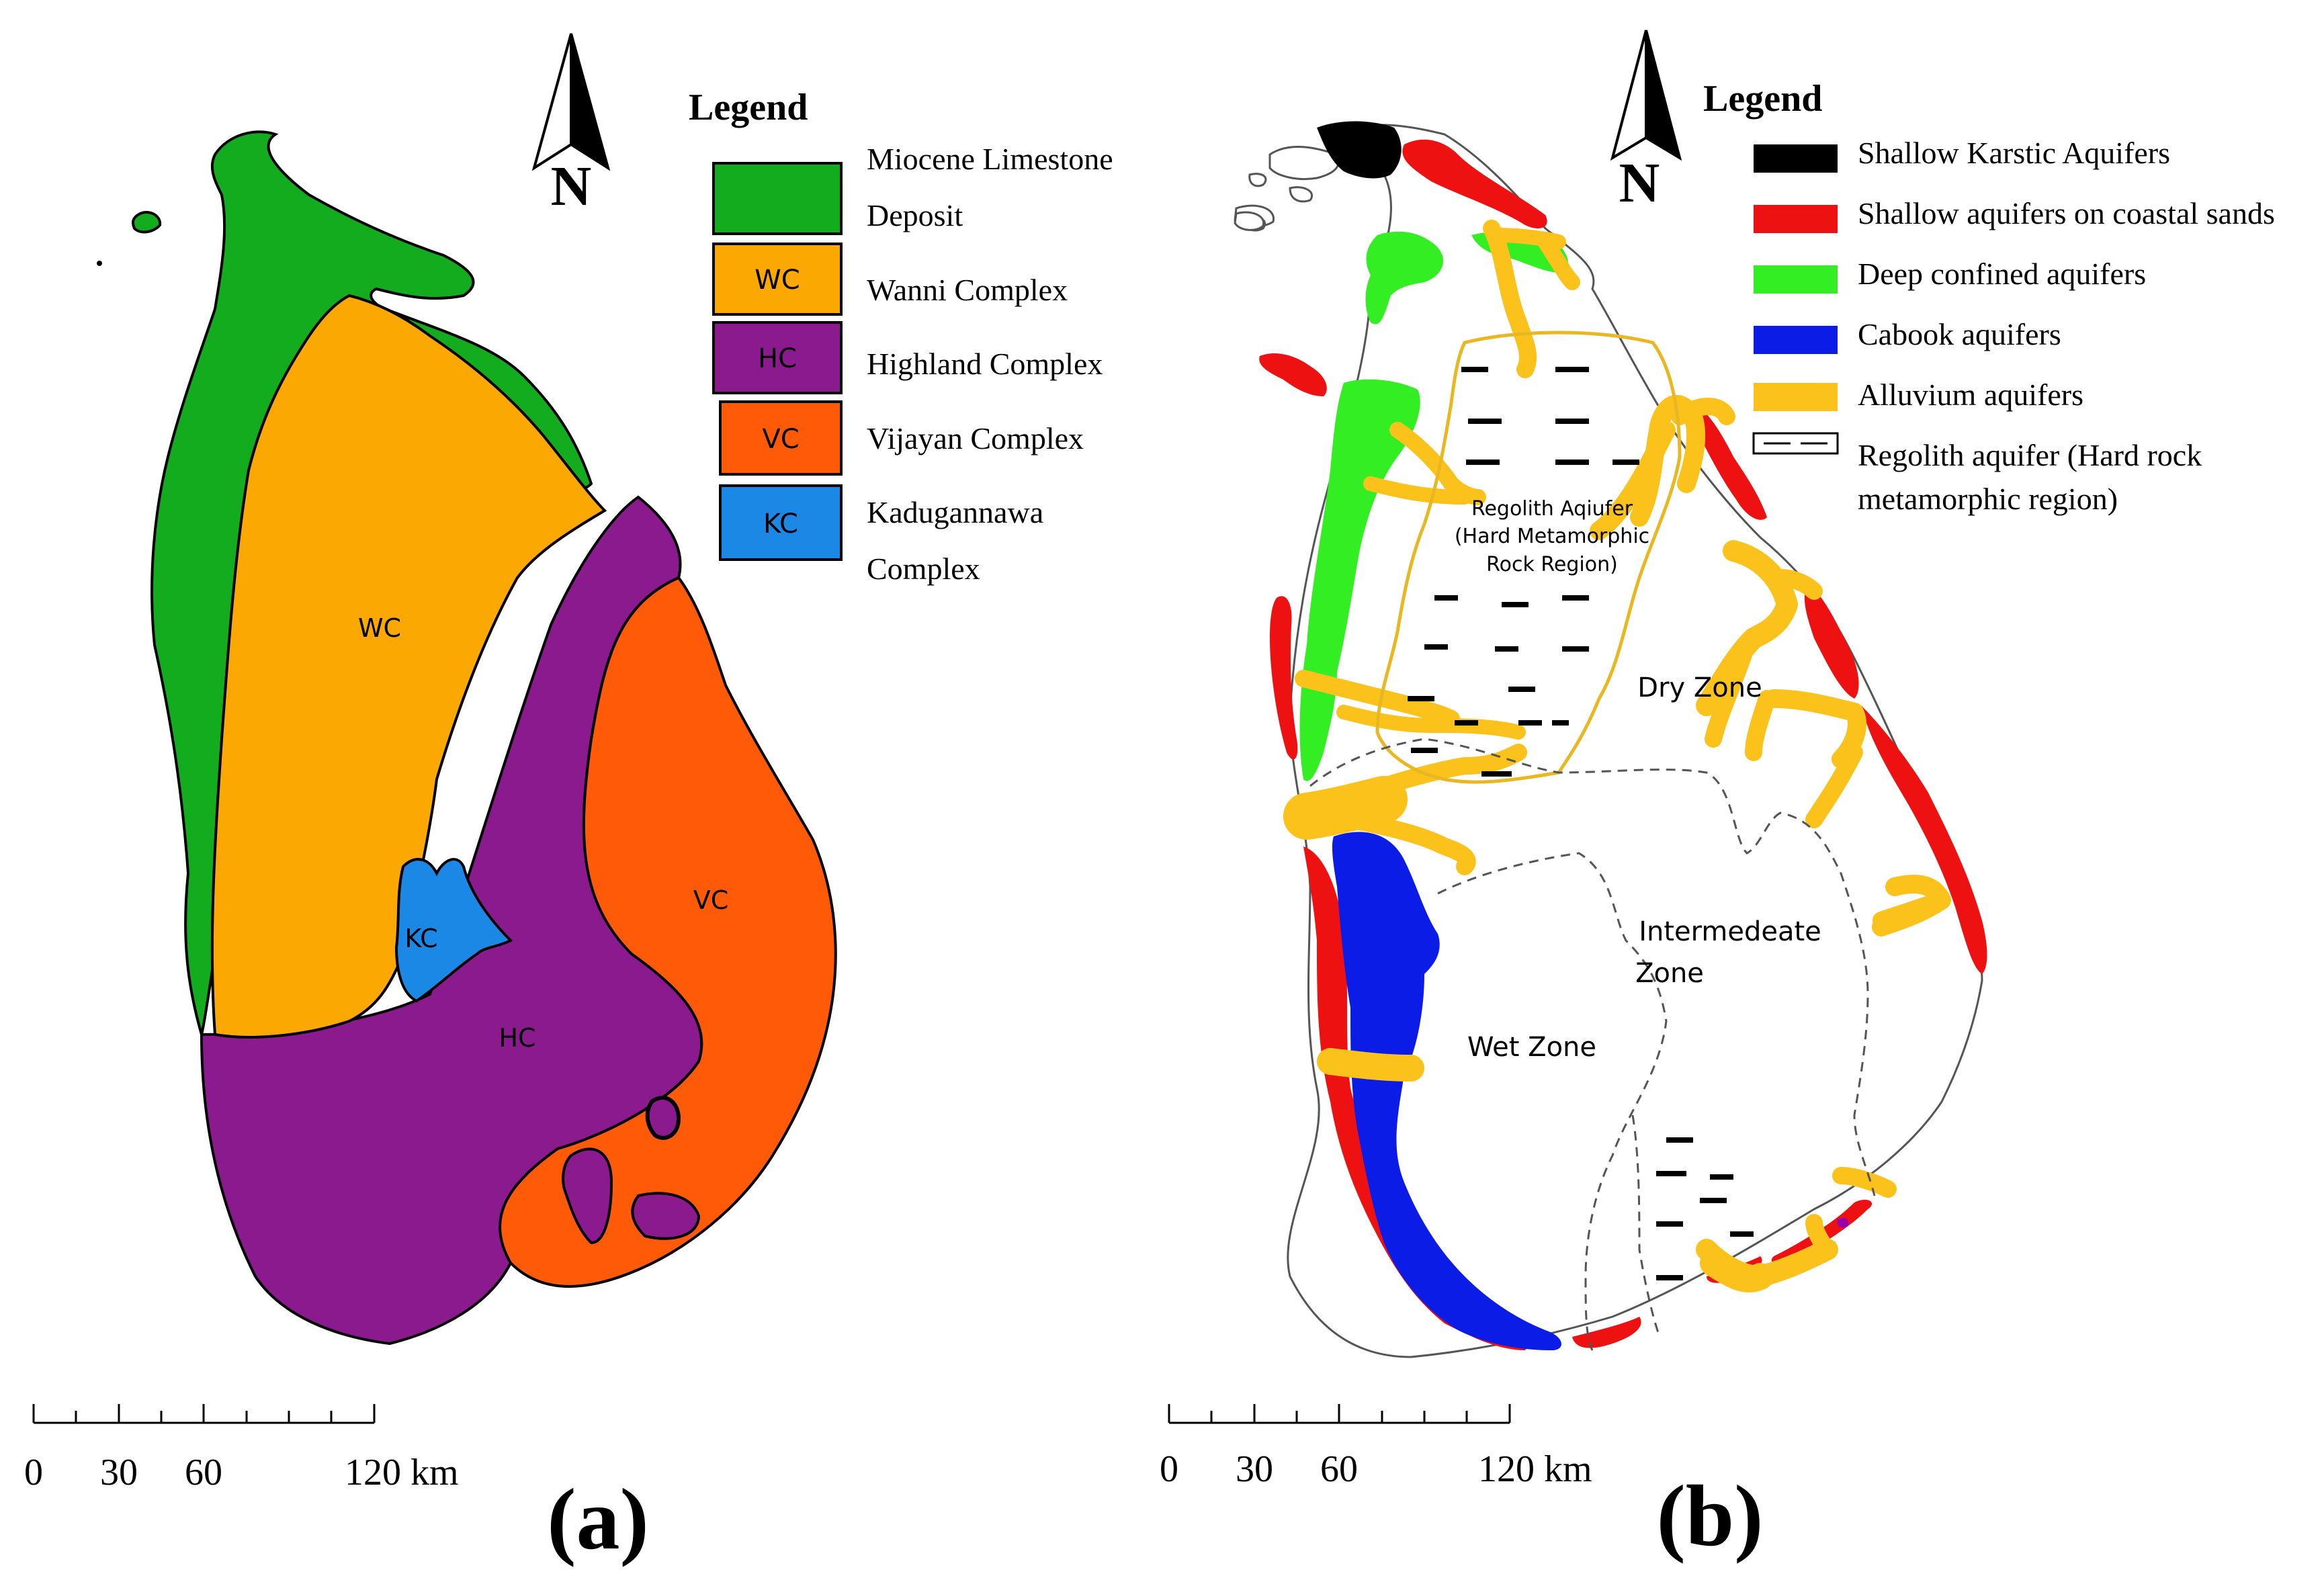 The image size is (2324, 1576). What do you see at coordinates (1304, 163) in the screenshot?
I see `north-islands-b` at bounding box center [1304, 163].